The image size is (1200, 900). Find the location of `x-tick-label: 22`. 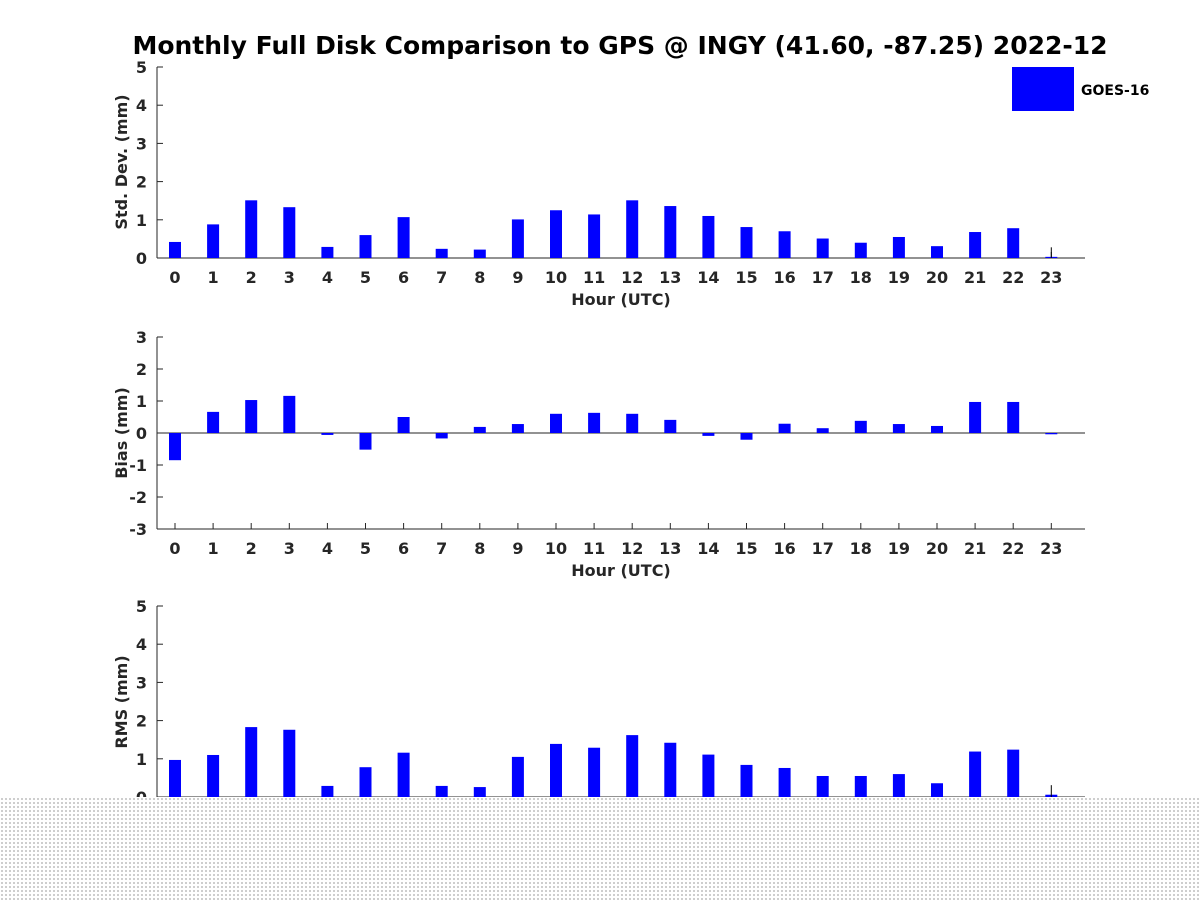

x-tick-label: 22 is located at coordinates (1013, 548).